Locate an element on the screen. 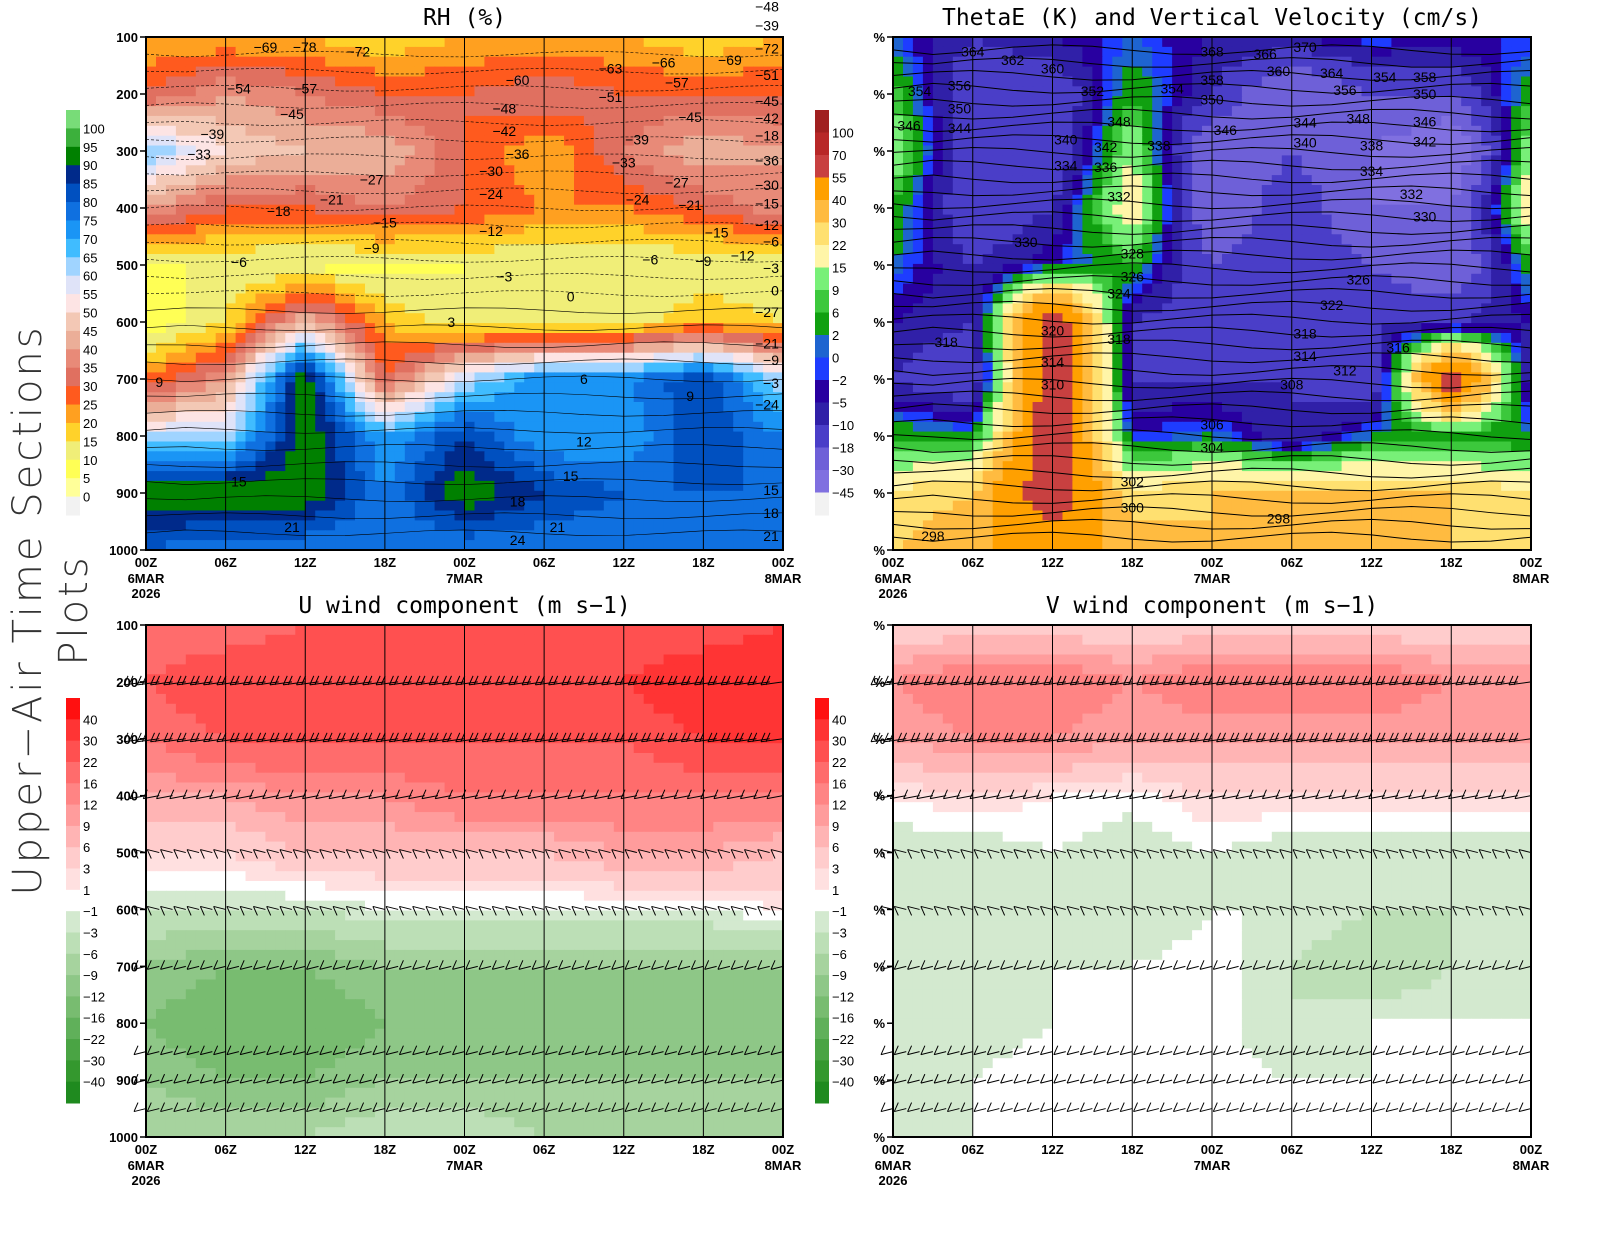 The image size is (1600, 1236). contour-label: 12 is located at coordinates (584, 442).